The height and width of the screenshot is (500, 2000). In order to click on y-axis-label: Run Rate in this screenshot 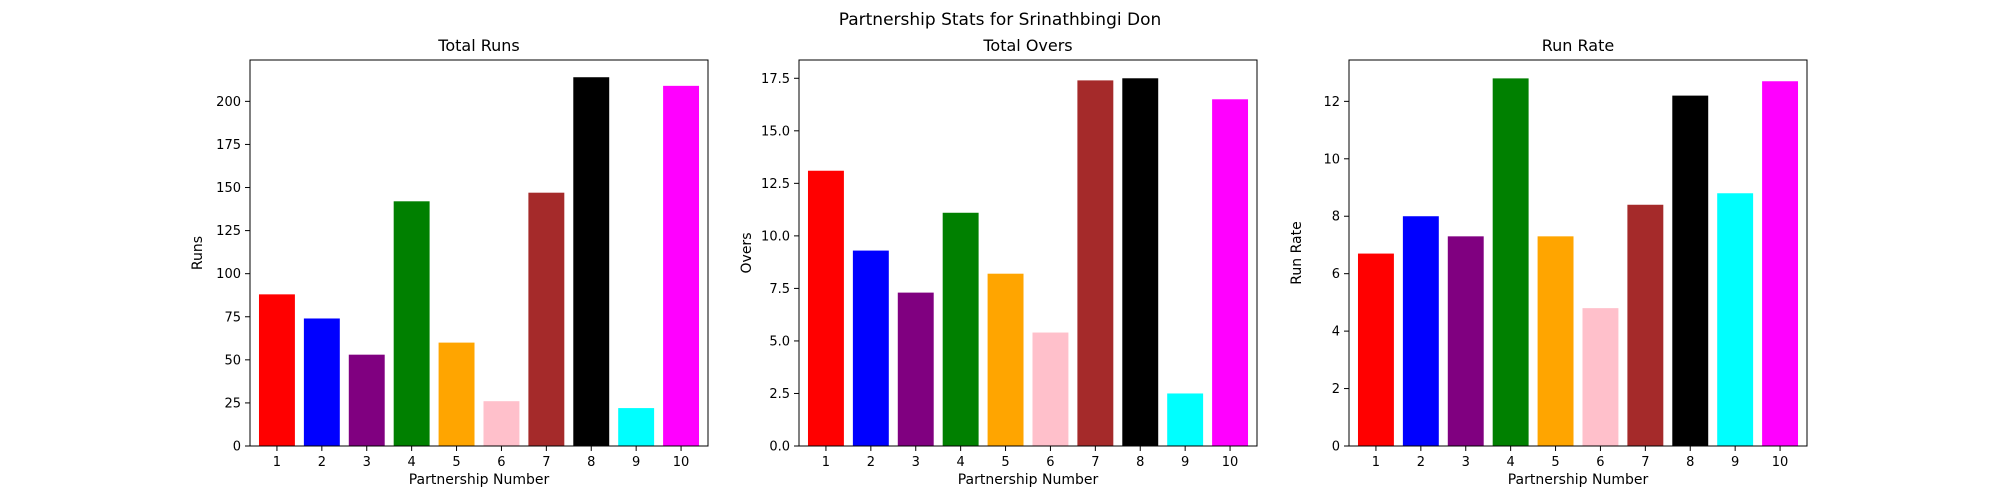, I will do `click(1297, 252)`.